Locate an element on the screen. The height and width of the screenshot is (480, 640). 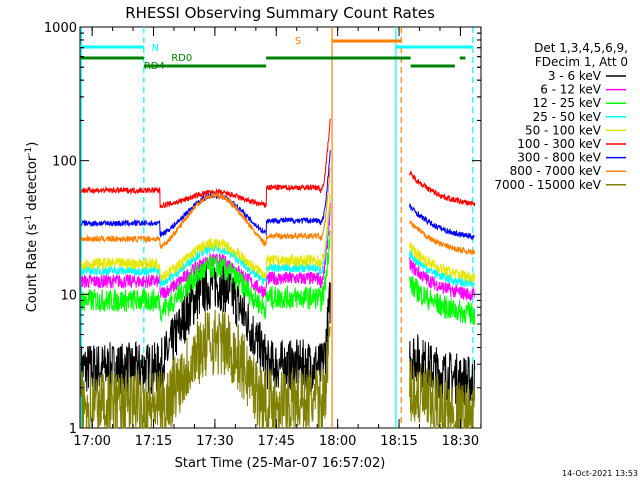
saa-label: S is located at coordinates (298, 41).